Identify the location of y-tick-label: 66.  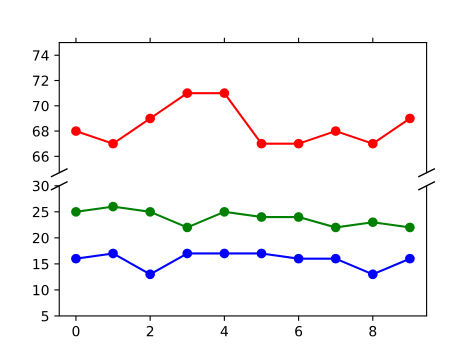
(40, 156).